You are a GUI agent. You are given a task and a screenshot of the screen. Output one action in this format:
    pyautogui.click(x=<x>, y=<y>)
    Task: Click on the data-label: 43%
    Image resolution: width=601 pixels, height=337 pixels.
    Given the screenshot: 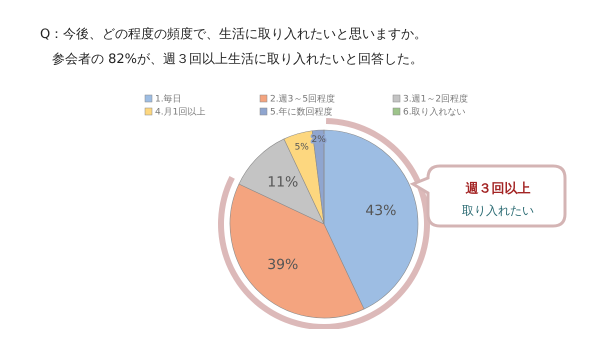 What is the action you would take?
    pyautogui.click(x=380, y=211)
    